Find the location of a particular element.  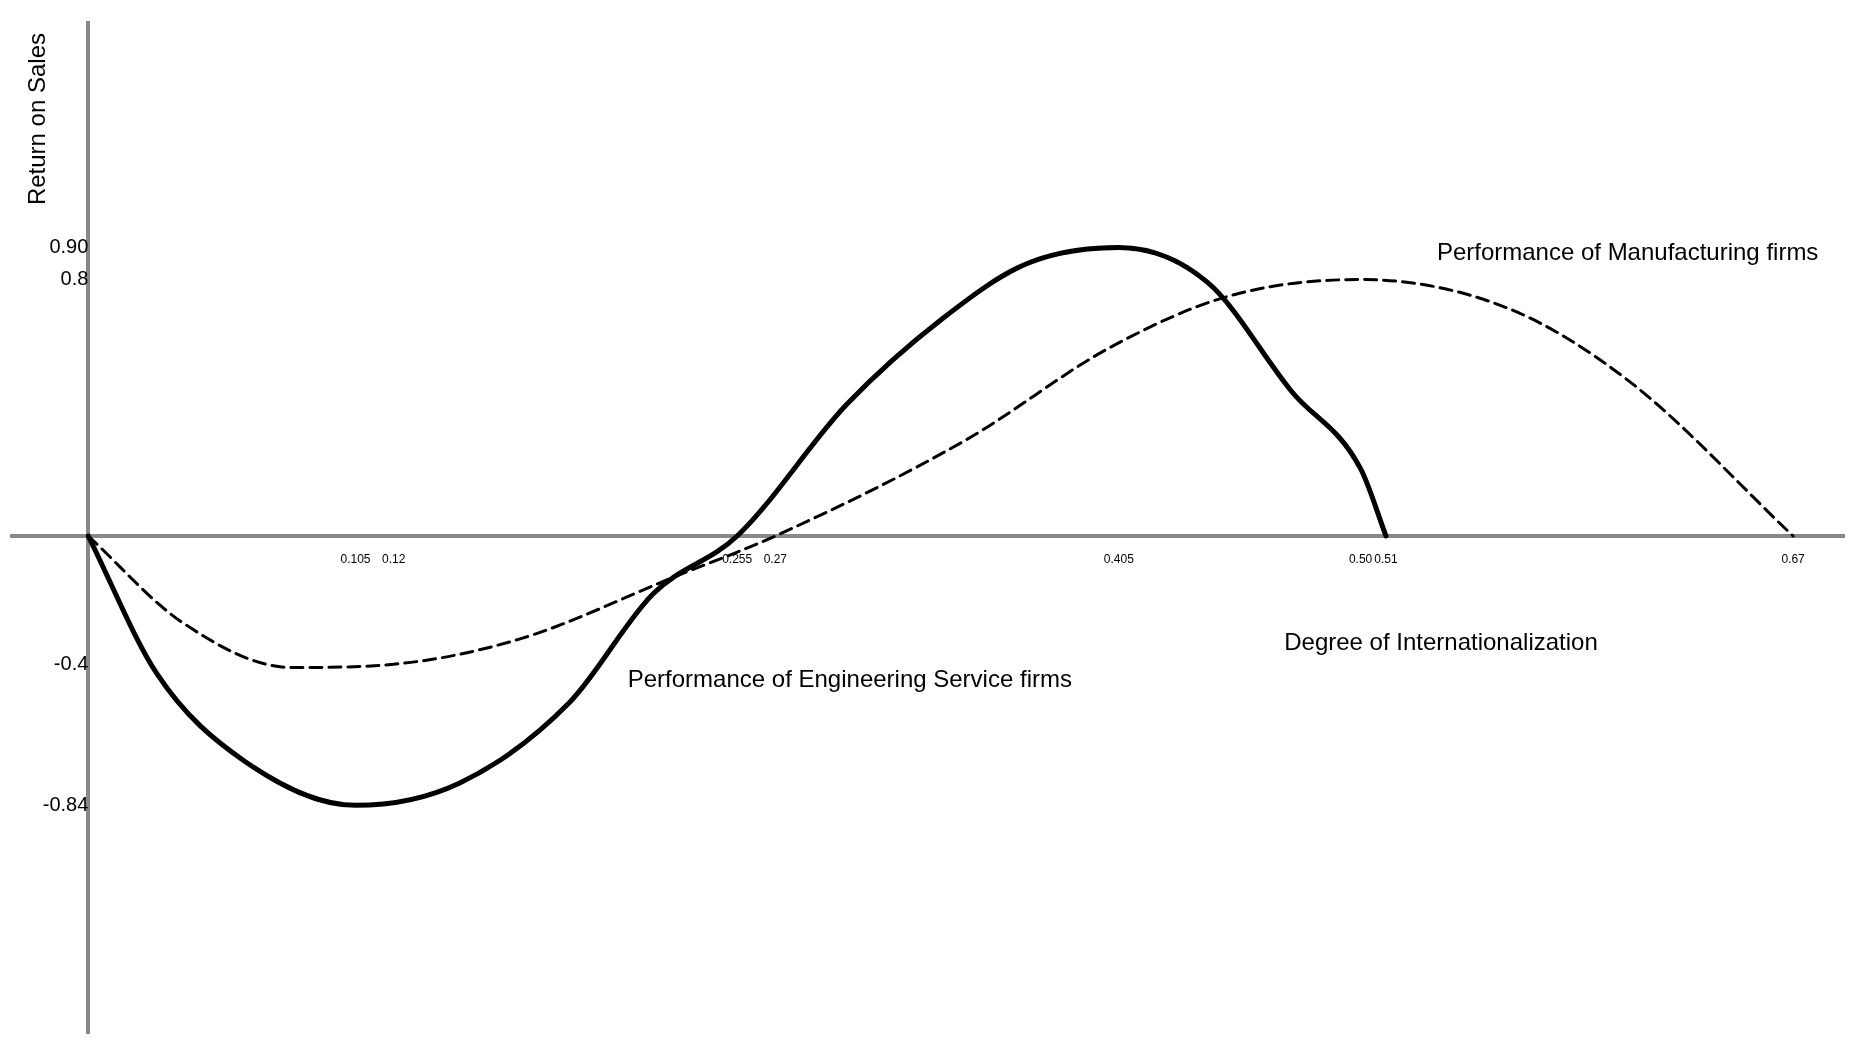

x-tick-label: 0.105 is located at coordinates (355, 558).